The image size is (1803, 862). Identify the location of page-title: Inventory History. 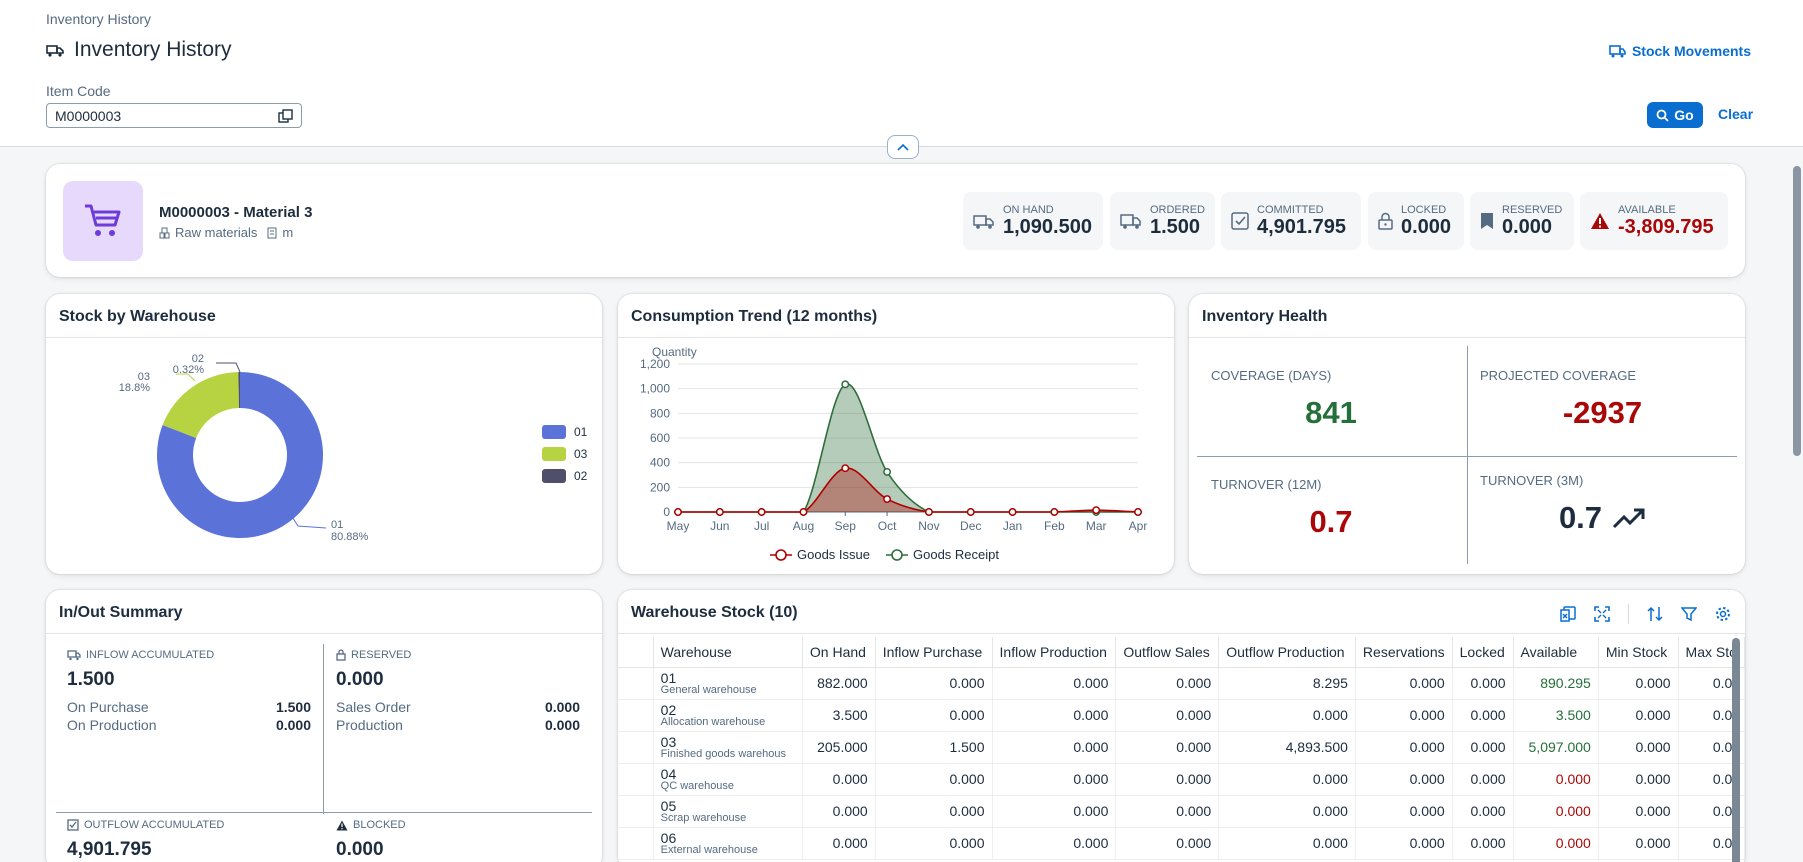
(139, 50).